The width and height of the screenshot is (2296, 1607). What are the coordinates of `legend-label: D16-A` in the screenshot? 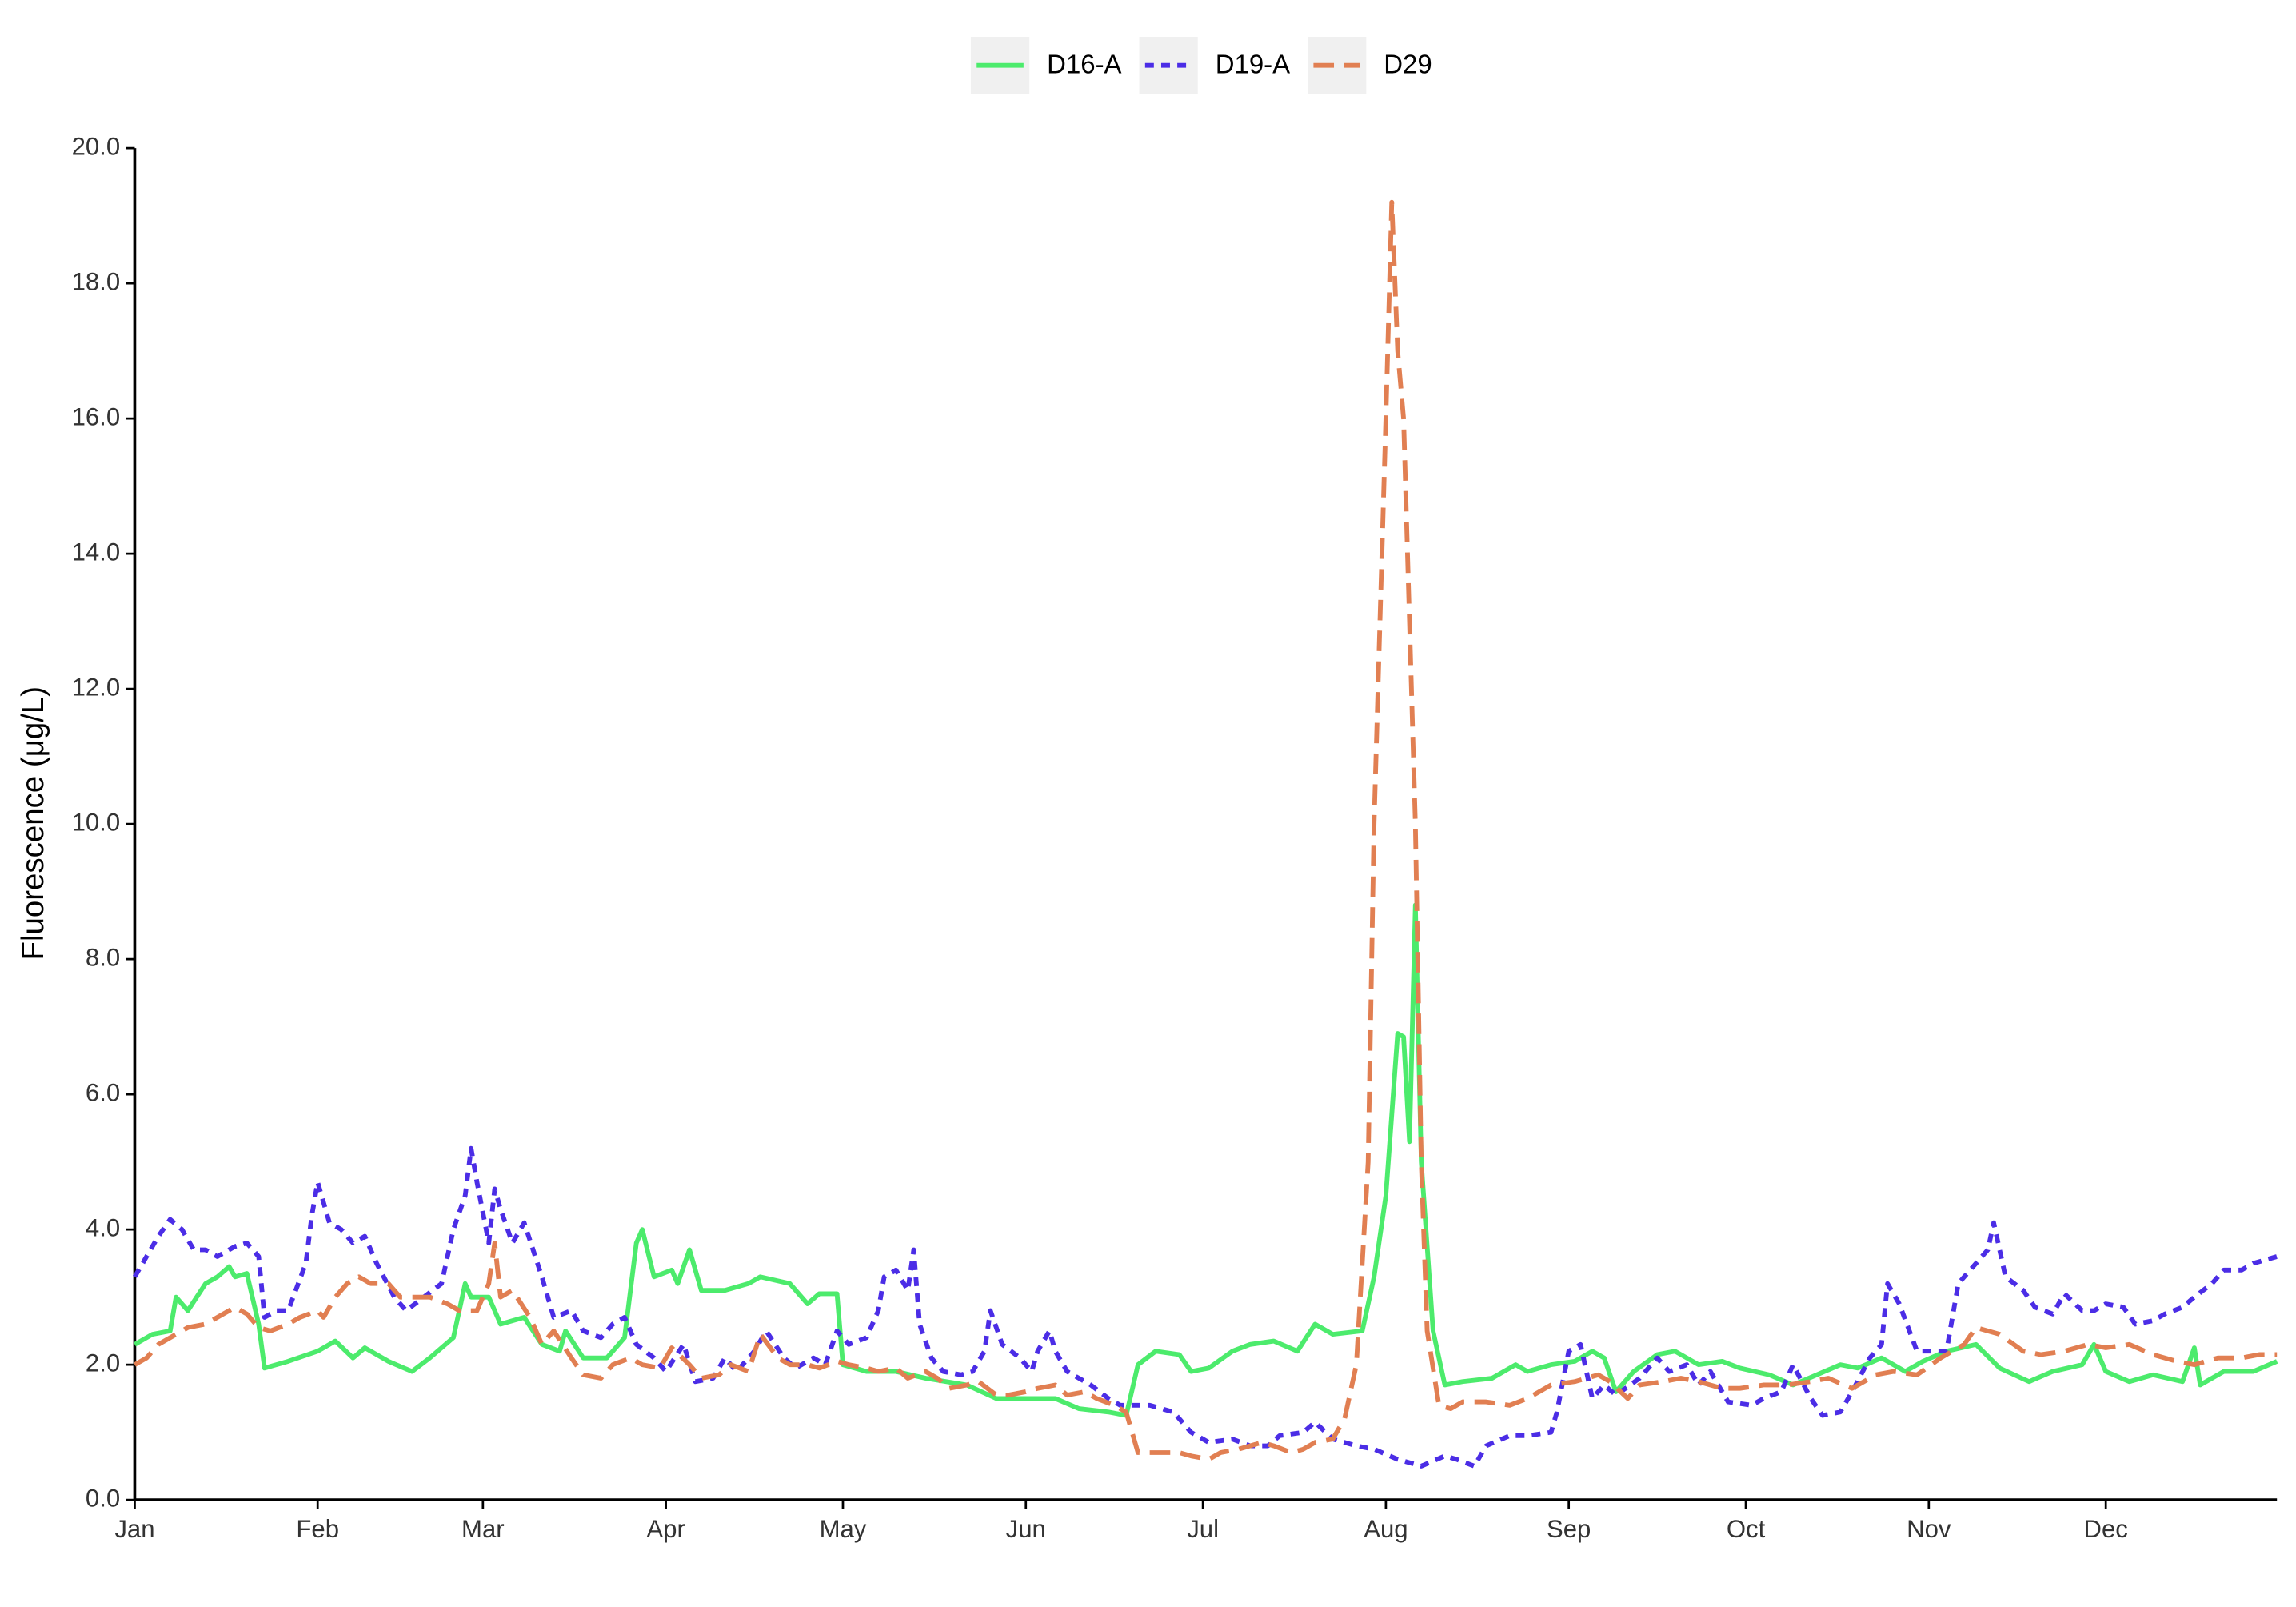 It's located at (1084, 63).